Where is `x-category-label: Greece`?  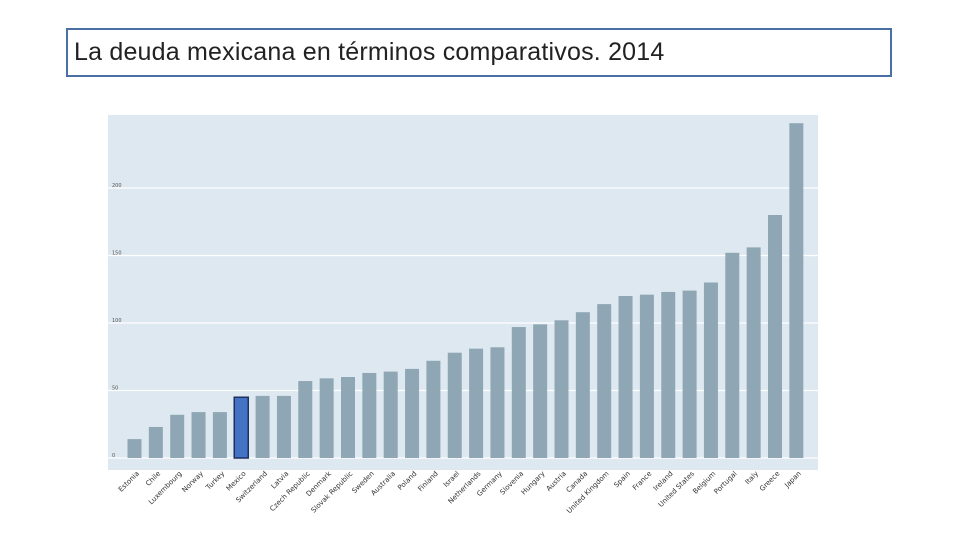 x-category-label: Greece is located at coordinates (769, 481).